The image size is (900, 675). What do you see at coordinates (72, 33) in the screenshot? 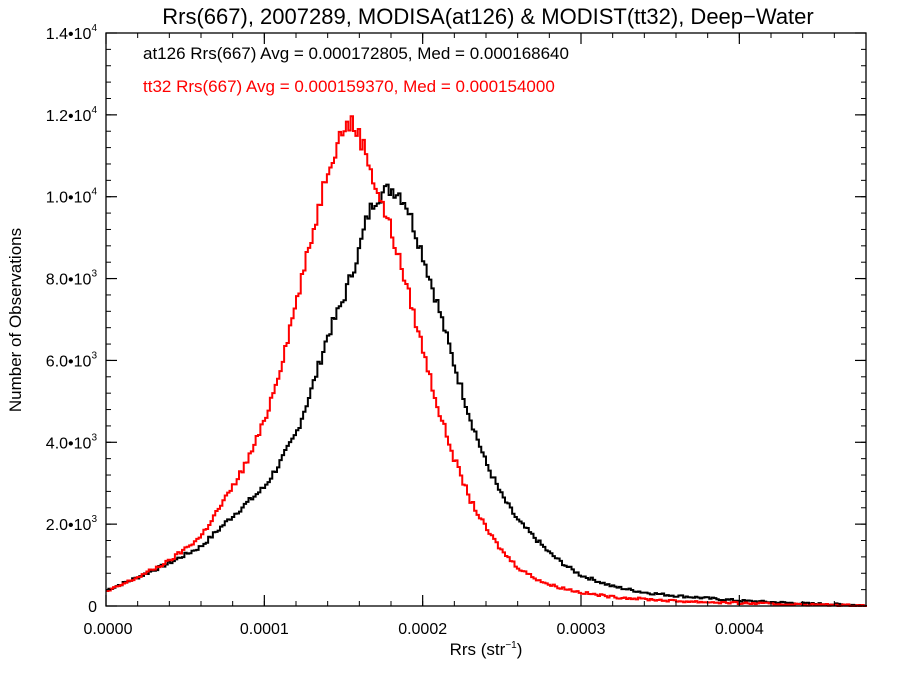
I see `y-tick-label: 1.4•104` at bounding box center [72, 33].